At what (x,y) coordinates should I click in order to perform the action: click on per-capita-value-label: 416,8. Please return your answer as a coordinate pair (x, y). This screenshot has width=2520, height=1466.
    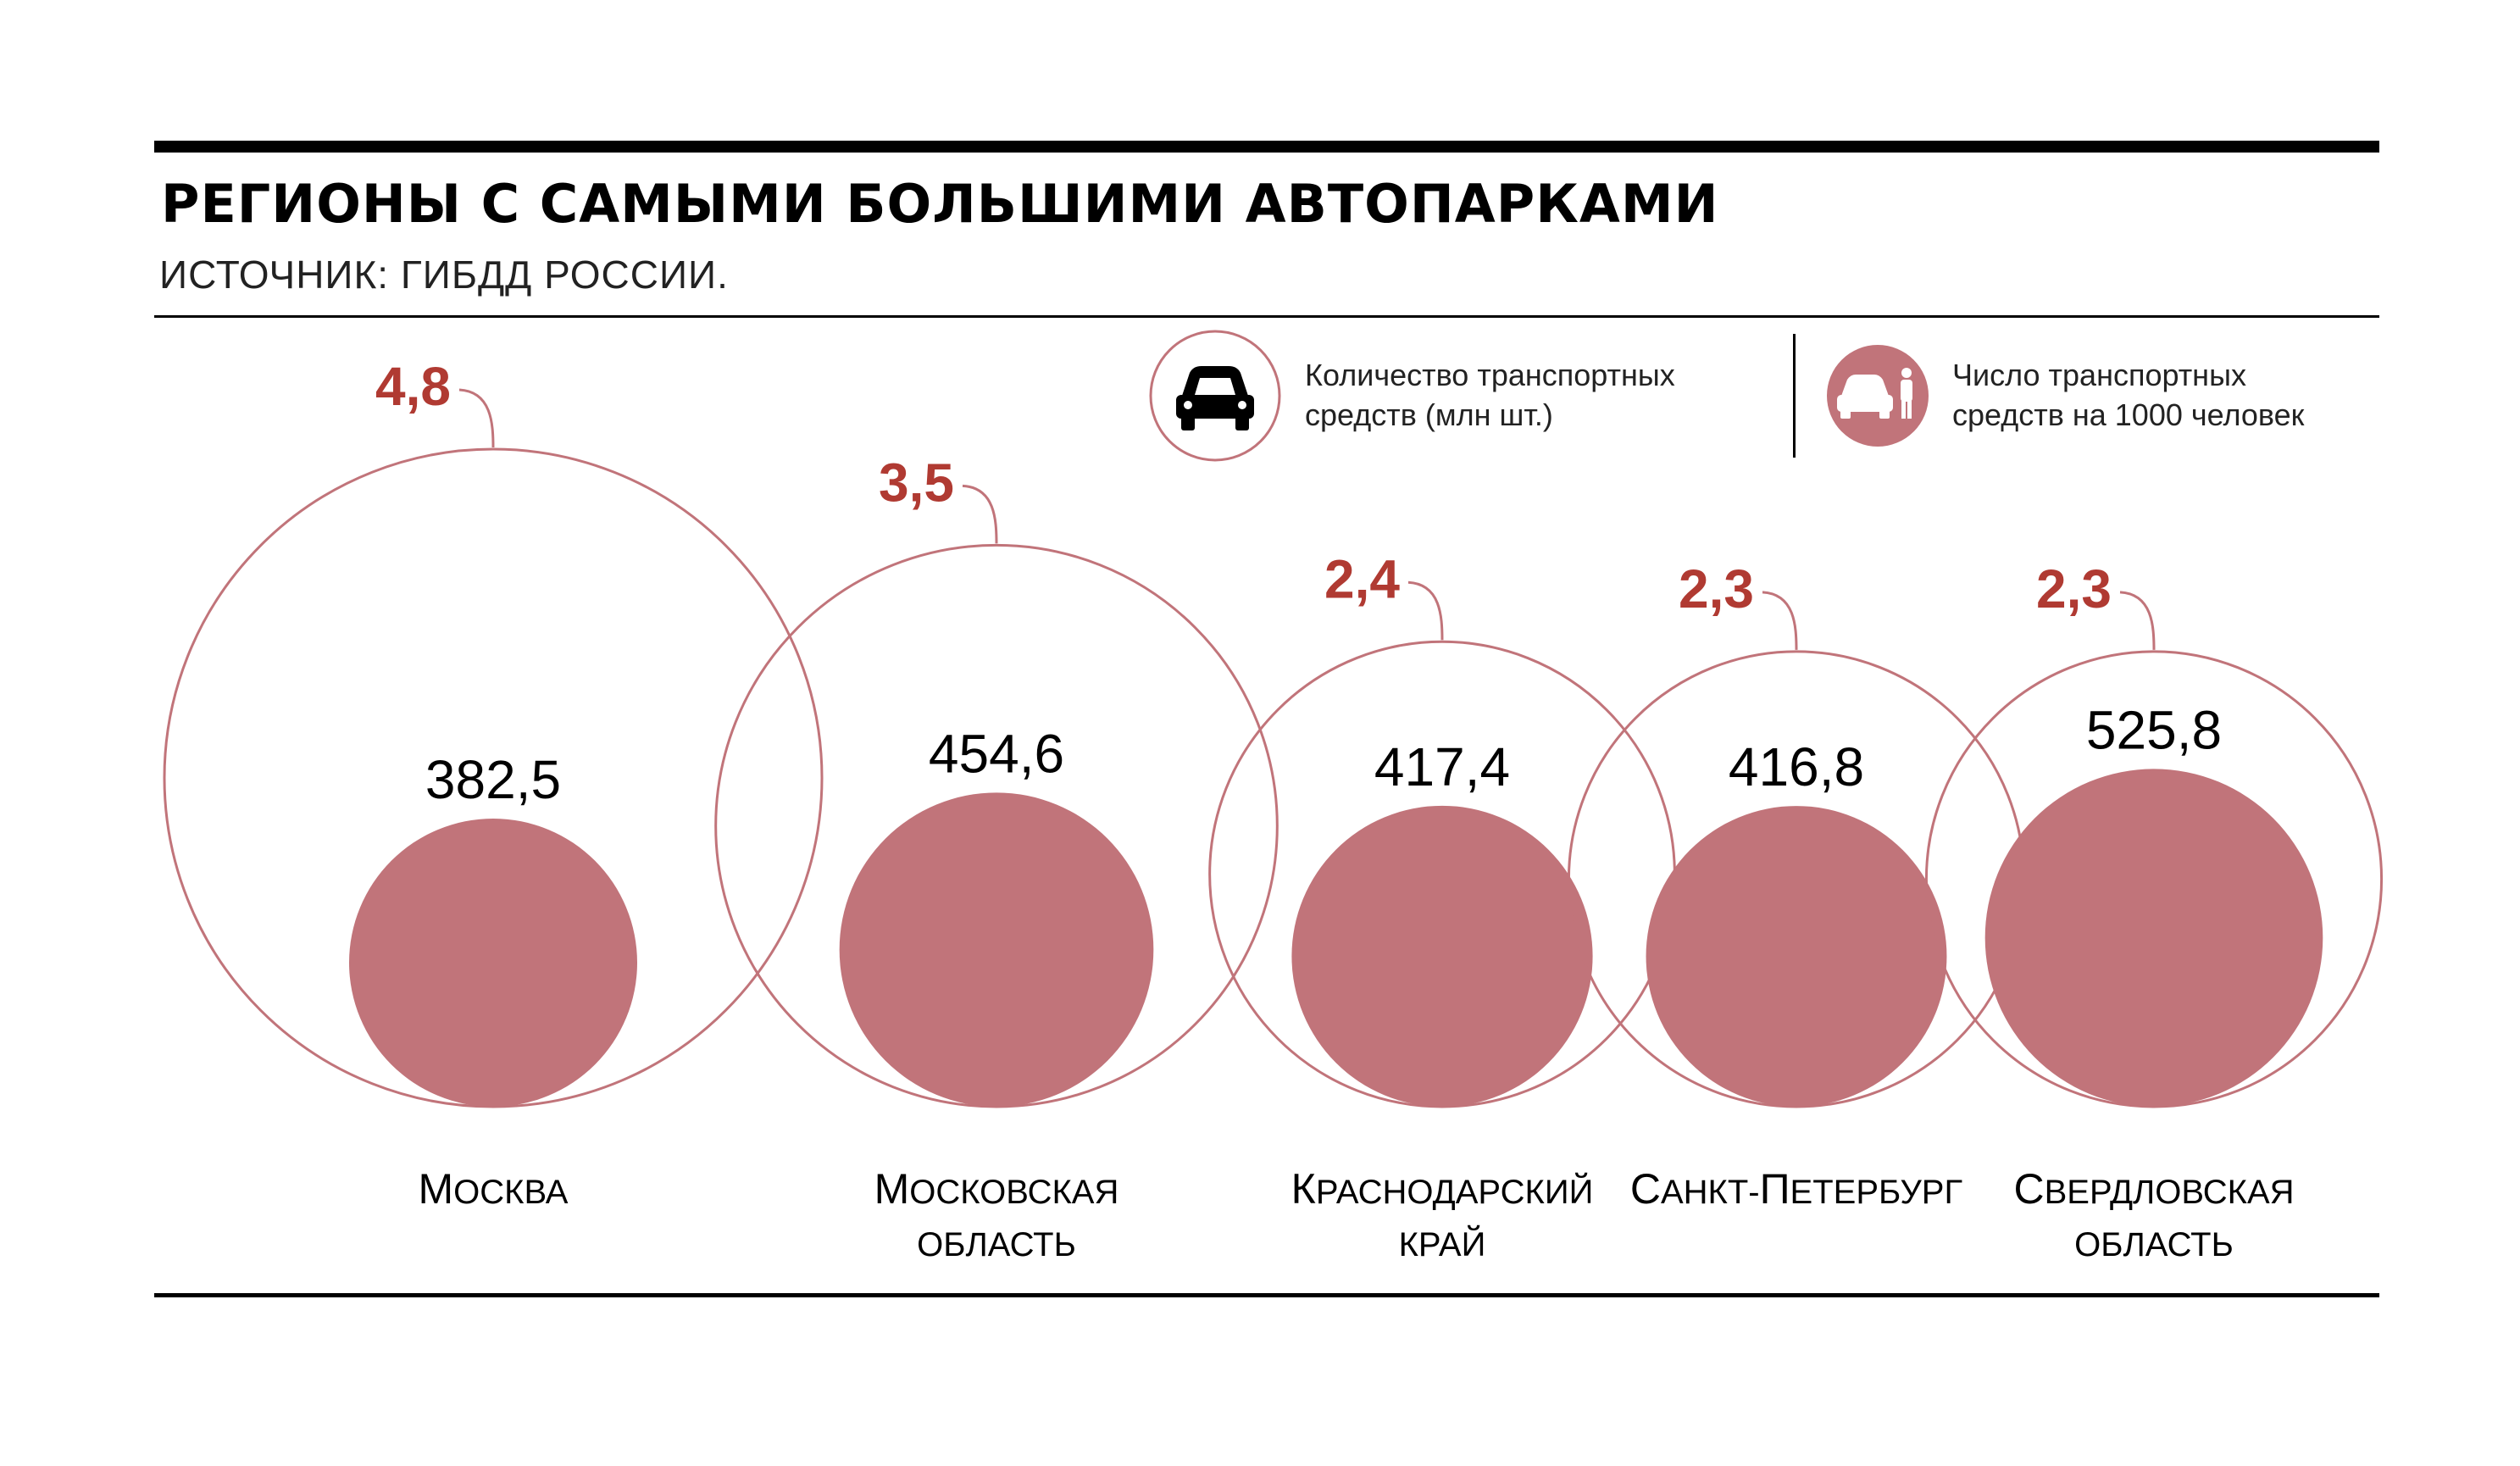
    Looking at the image, I should click on (1796, 766).